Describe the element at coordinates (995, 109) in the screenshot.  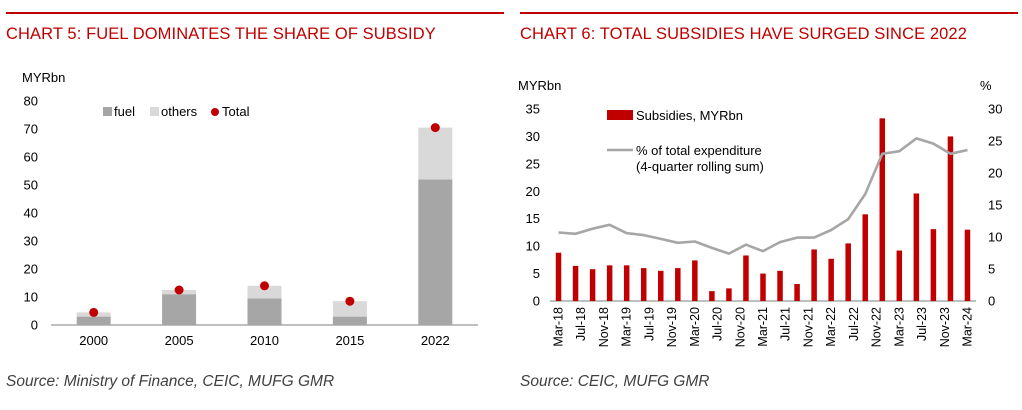
I see `y2-tick-label: 30` at that location.